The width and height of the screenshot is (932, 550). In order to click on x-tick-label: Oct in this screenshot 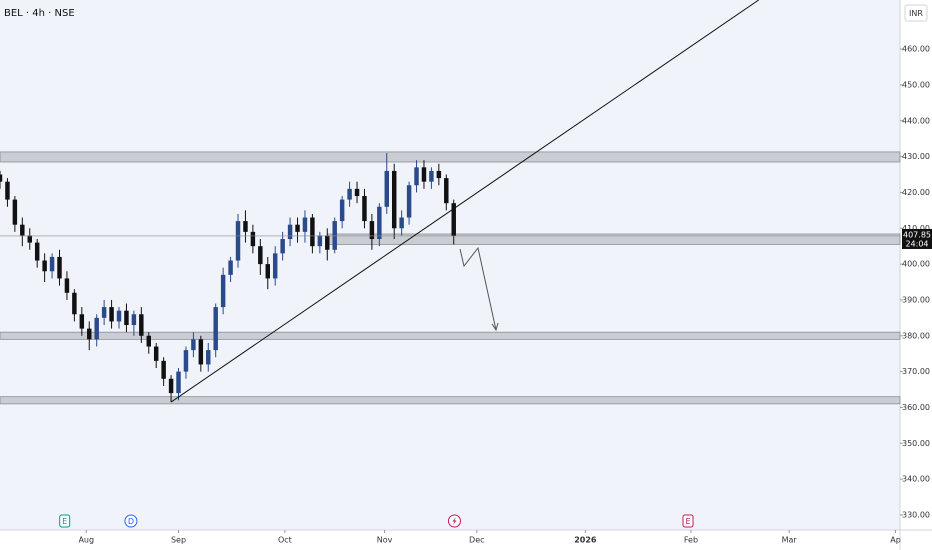, I will do `click(285, 540)`.